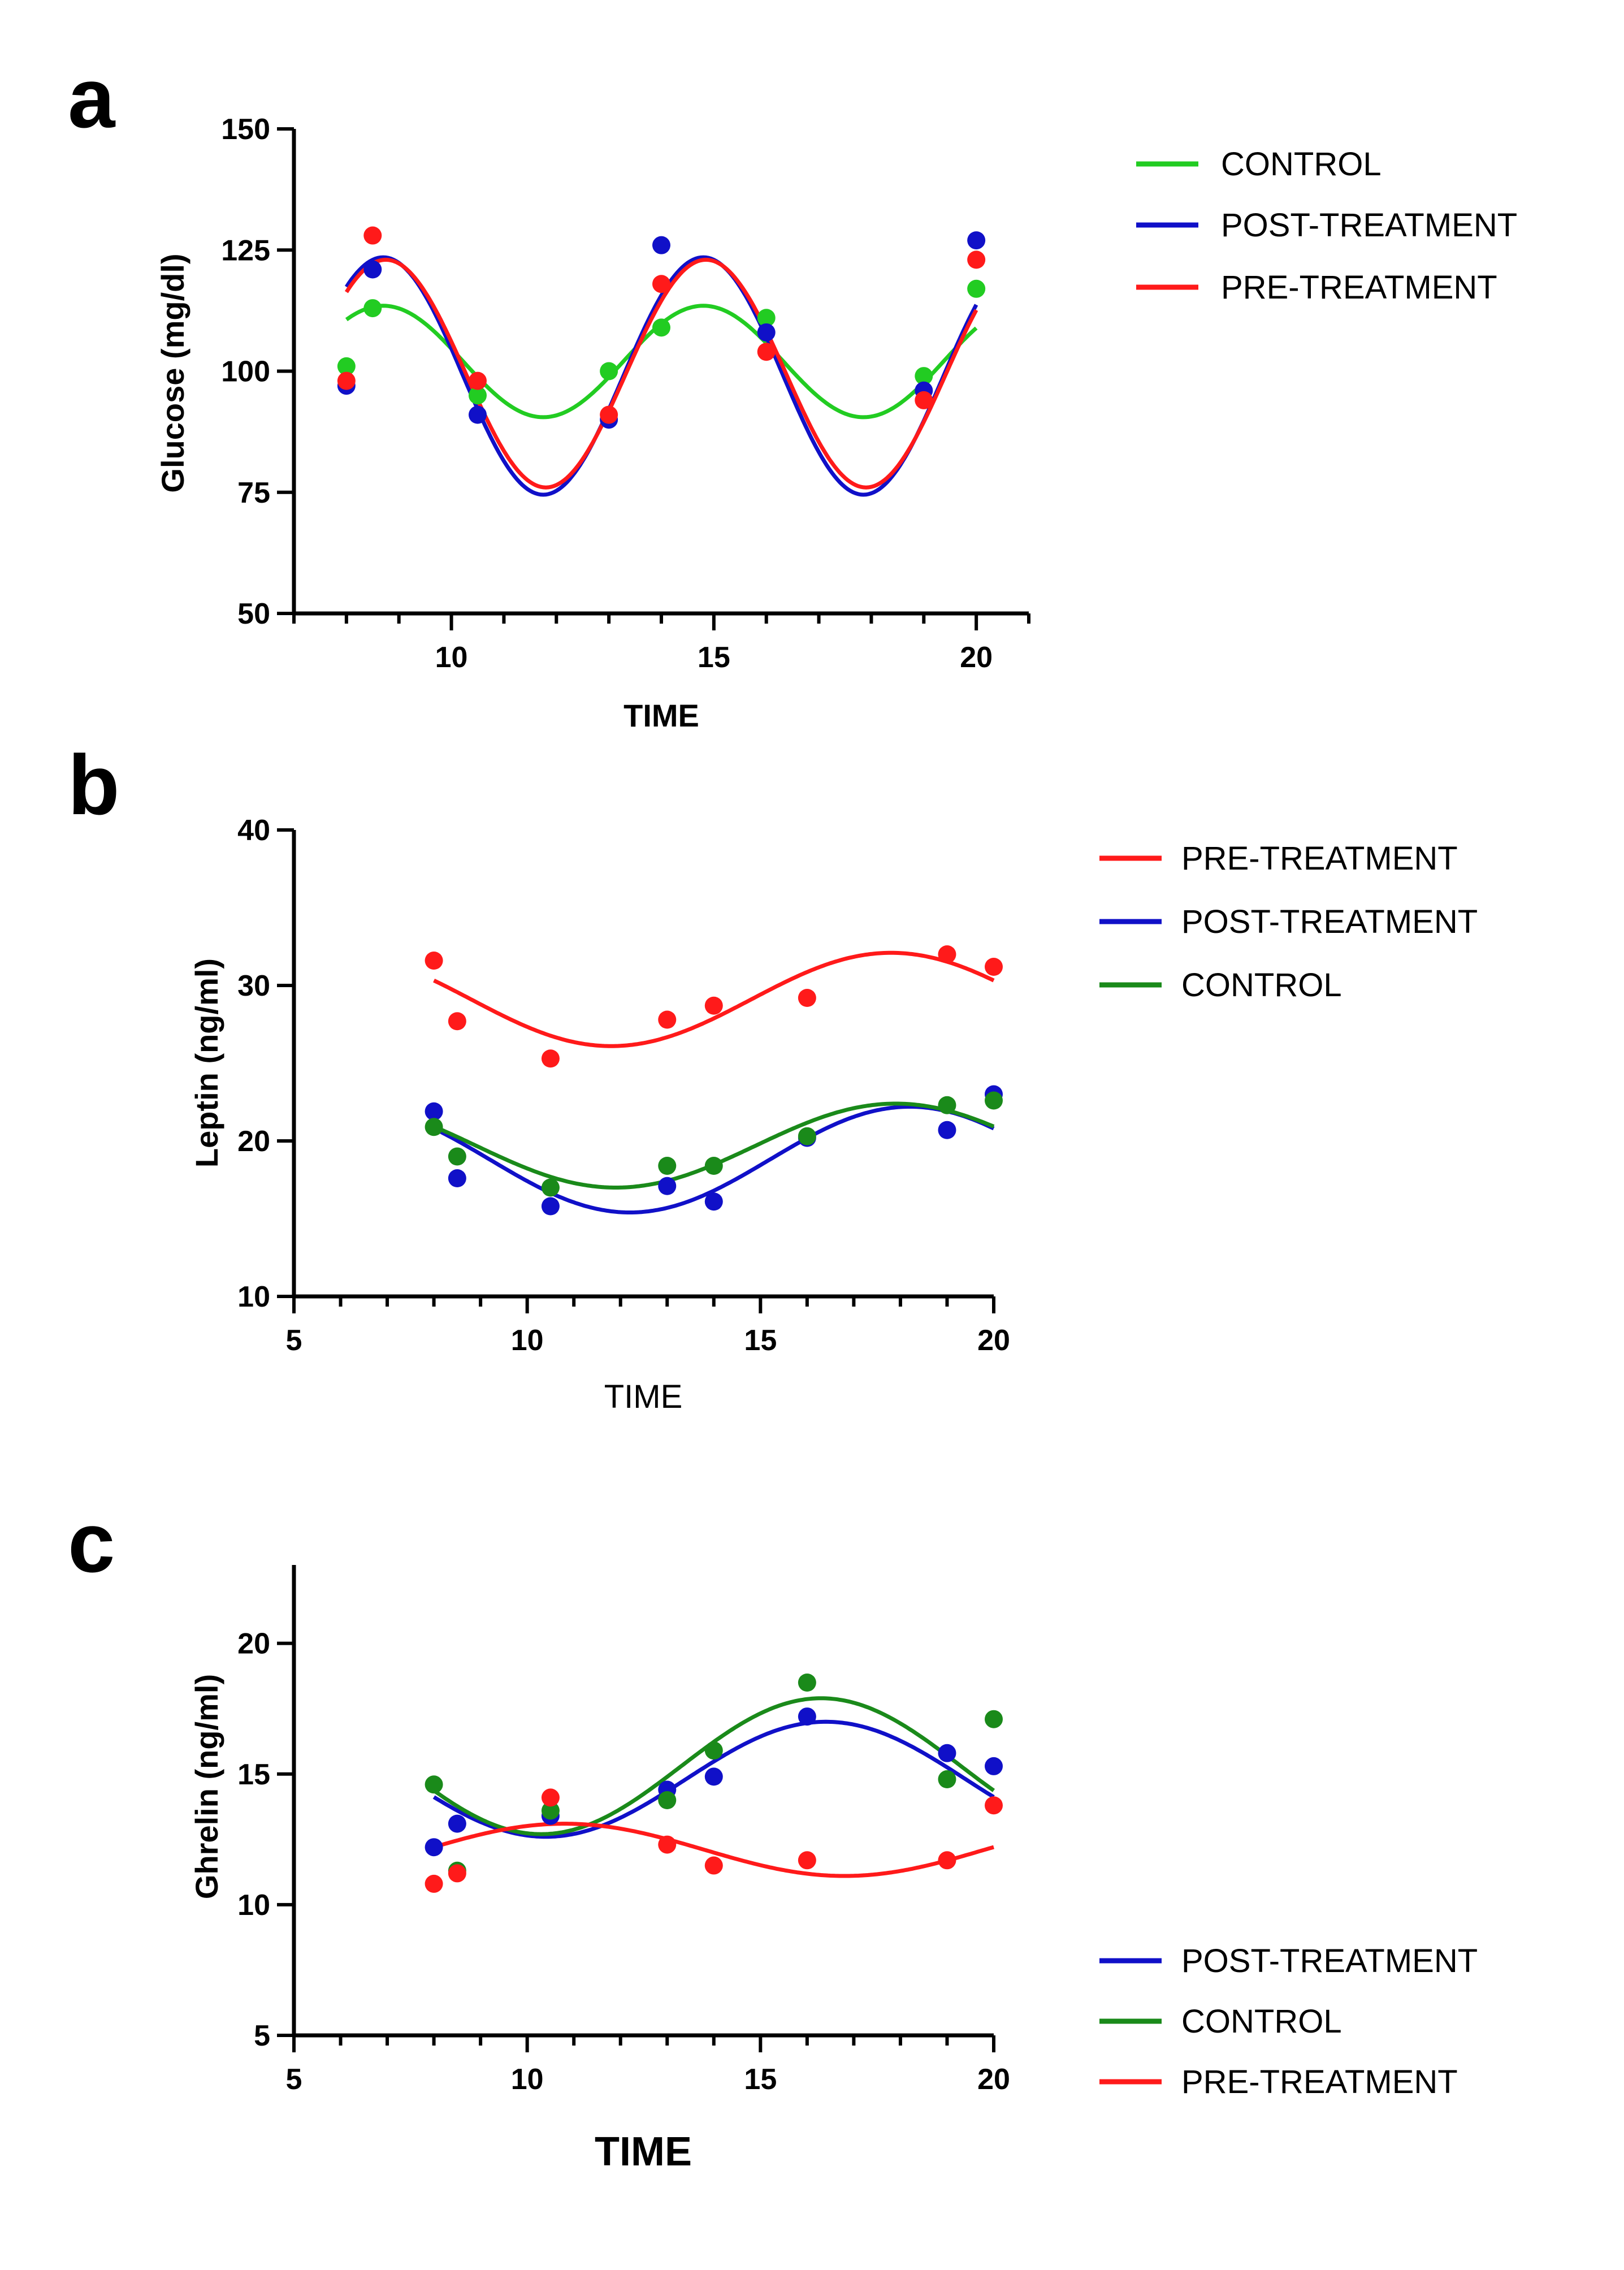 This screenshot has width=1624, height=2270. Describe the element at coordinates (246, 251) in the screenshot. I see `y-tick-label: 125` at that location.